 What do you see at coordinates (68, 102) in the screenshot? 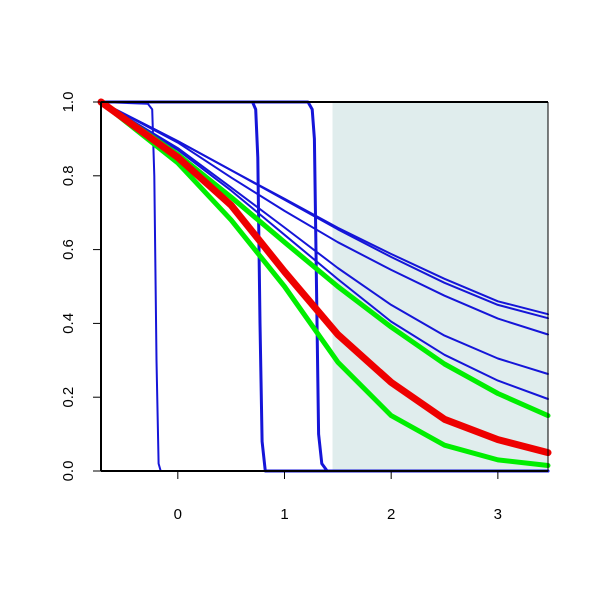
I see `y-tick-label: 1.0` at bounding box center [68, 102].